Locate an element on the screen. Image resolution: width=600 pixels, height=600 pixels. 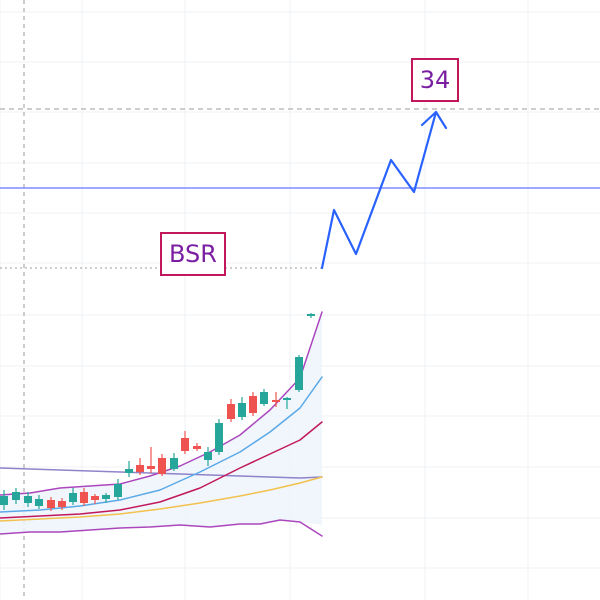
ma-mid-line is located at coordinates (161, 470).